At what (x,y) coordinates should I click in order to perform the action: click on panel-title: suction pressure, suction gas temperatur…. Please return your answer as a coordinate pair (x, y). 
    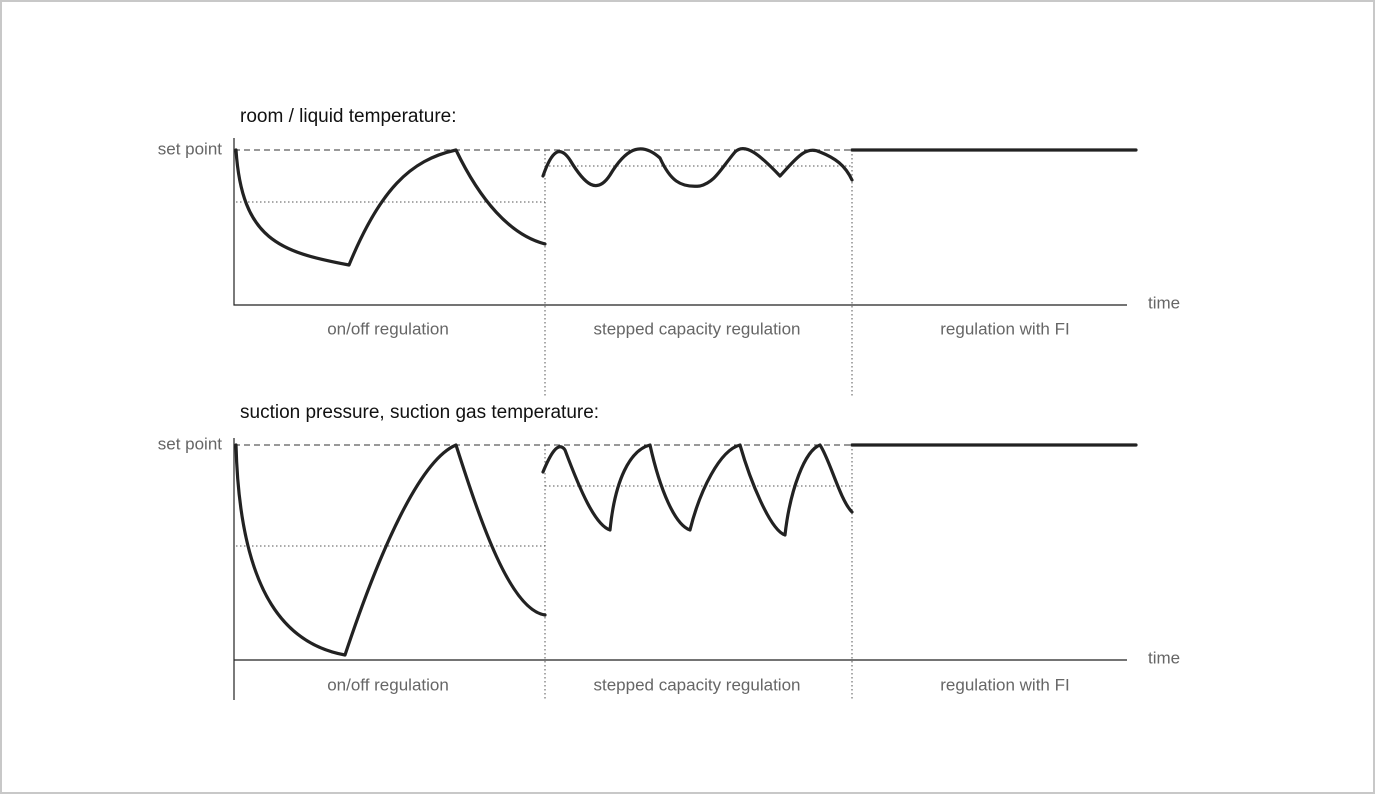
    Looking at the image, I should click on (419, 412).